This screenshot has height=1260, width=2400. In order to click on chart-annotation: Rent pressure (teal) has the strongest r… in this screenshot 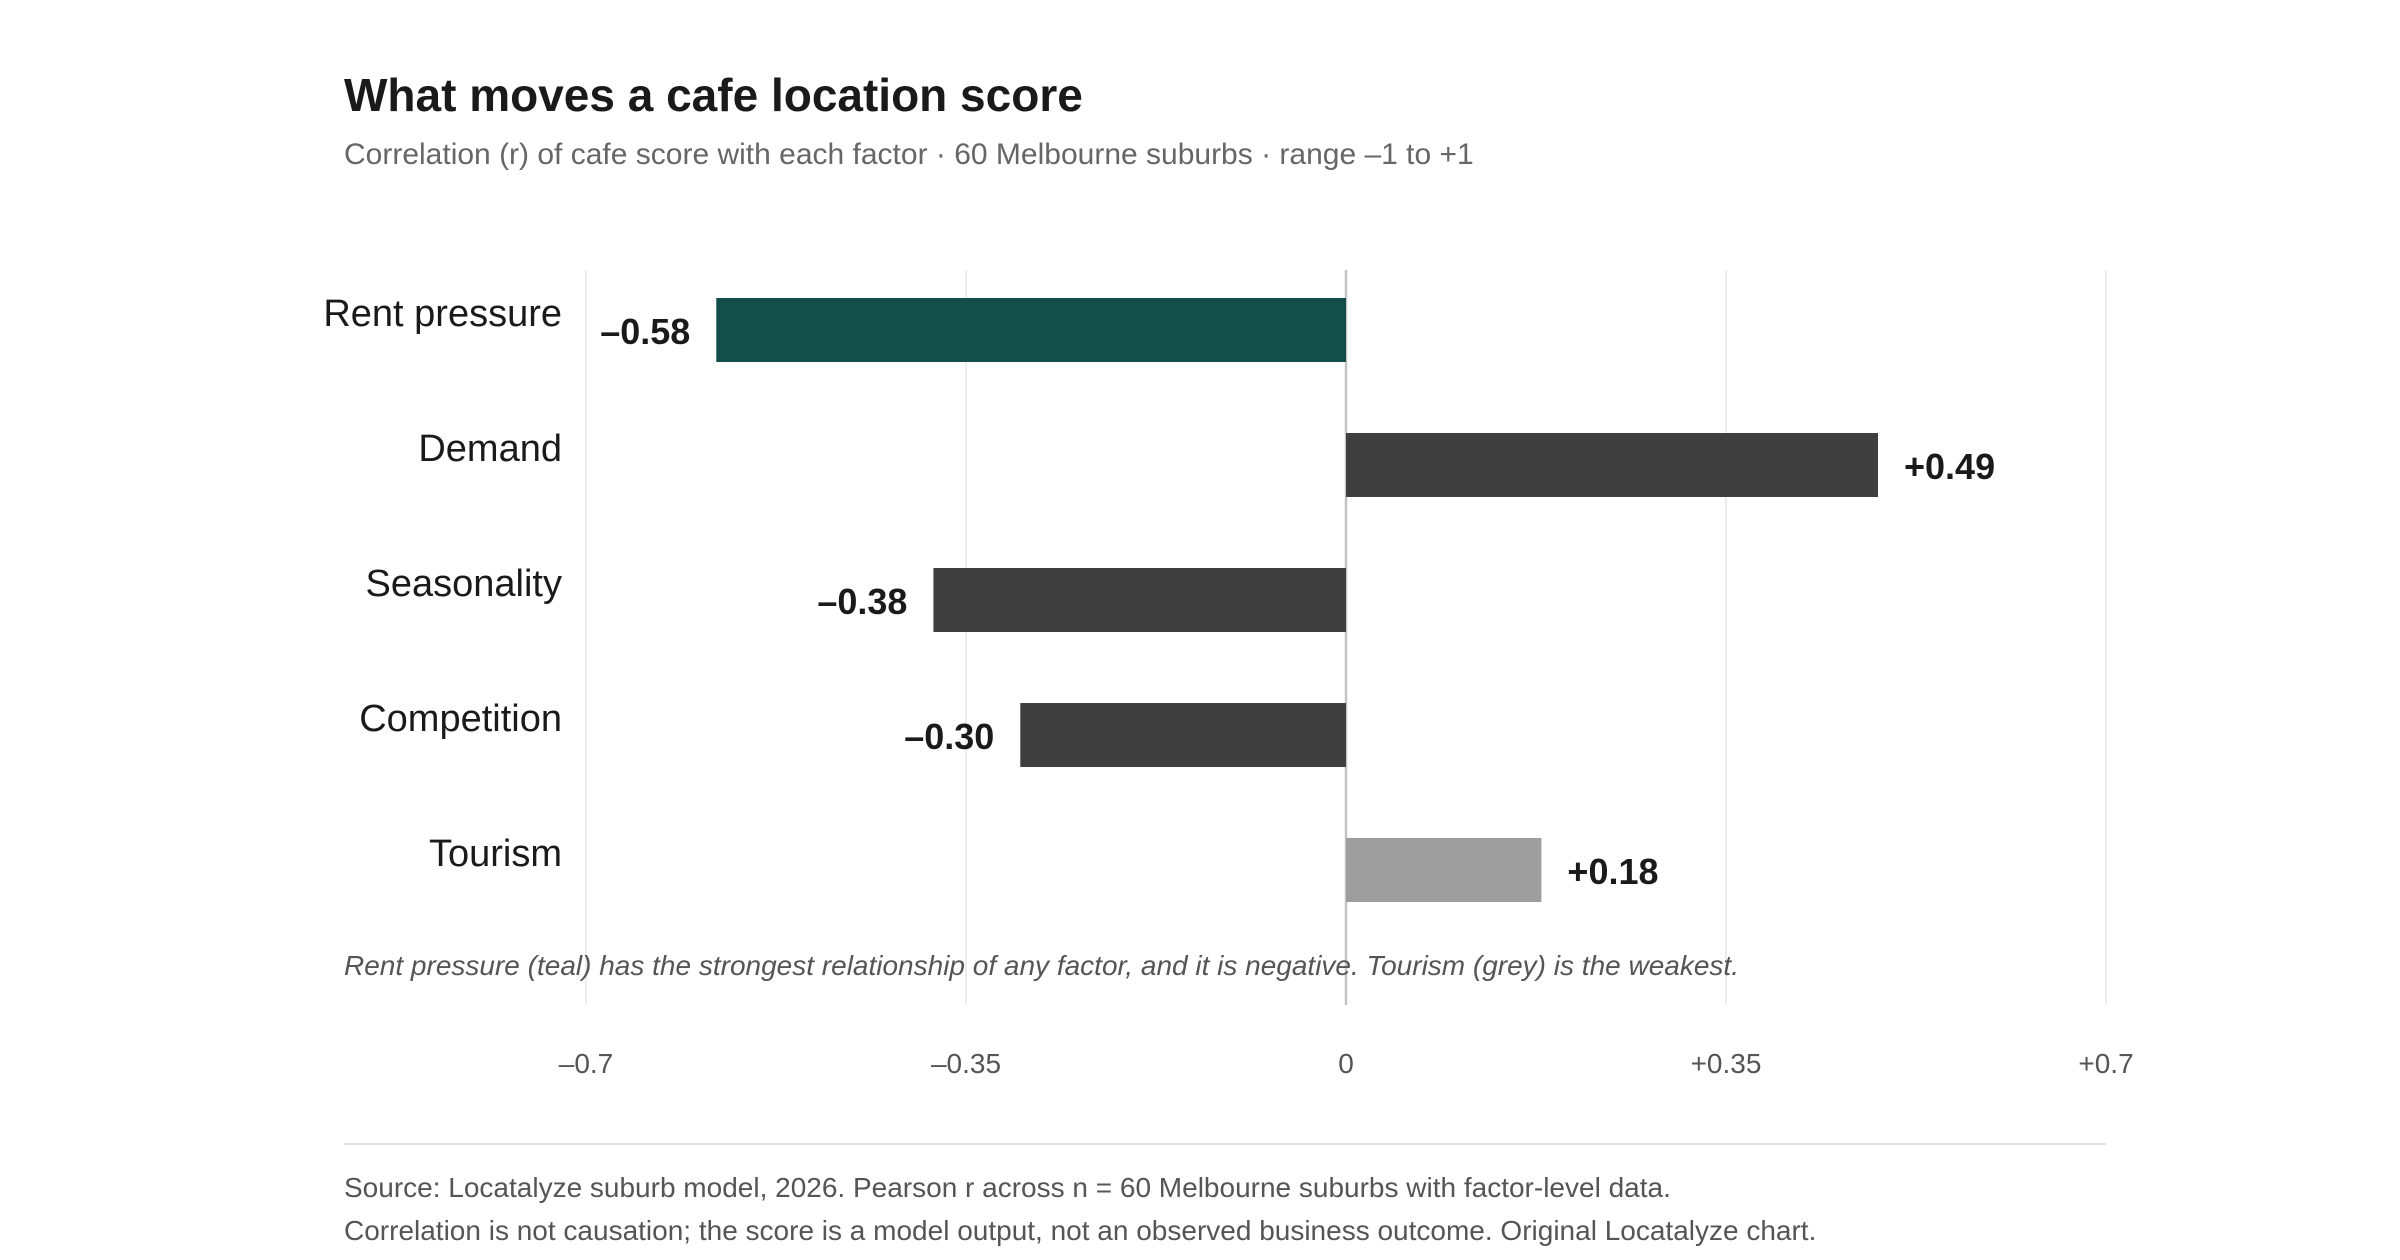, I will do `click(1041, 965)`.